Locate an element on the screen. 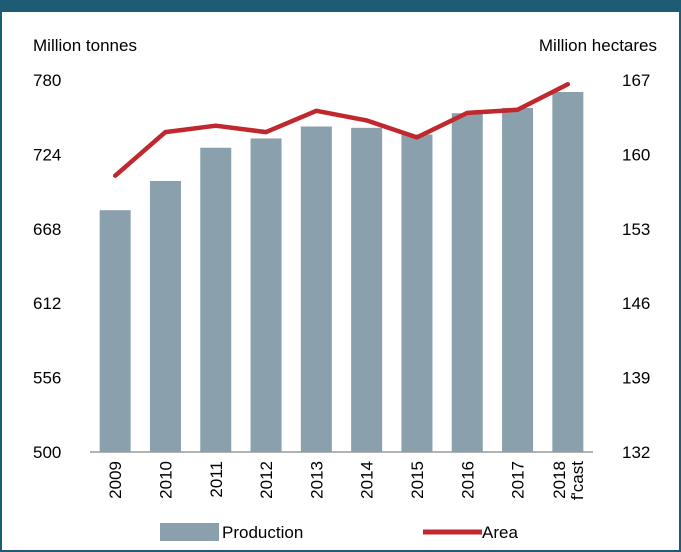 This screenshot has height=552, width=681. right-tick-label: 139 is located at coordinates (636, 378).